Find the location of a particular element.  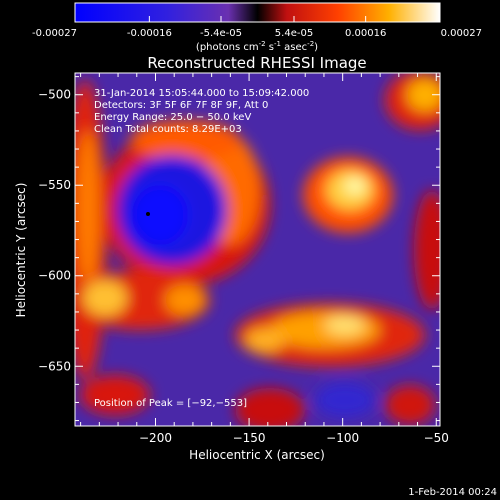

colorbar-tick-label: -0.00016 is located at coordinates (149, 33).